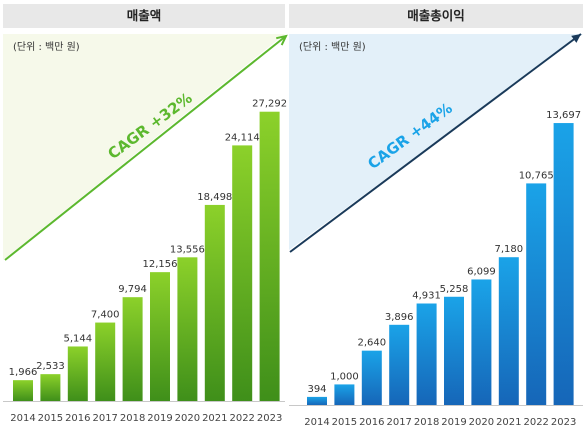 This screenshot has height=436, width=587. Describe the element at coordinates (46, 47) in the screenshot. I see `revenue-unit-note: (단위 : 백만 원)` at that location.